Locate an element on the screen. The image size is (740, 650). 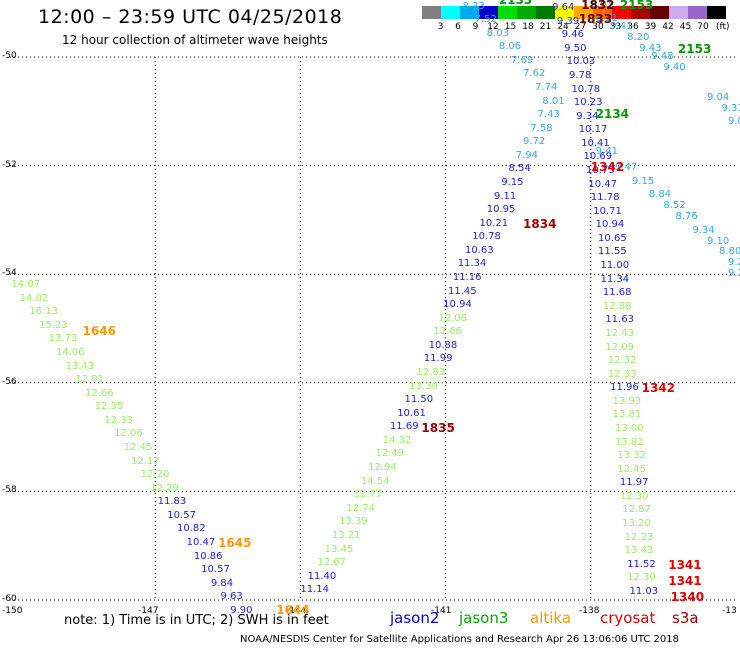
wave-height-value: 12.74 is located at coordinates (361, 508).